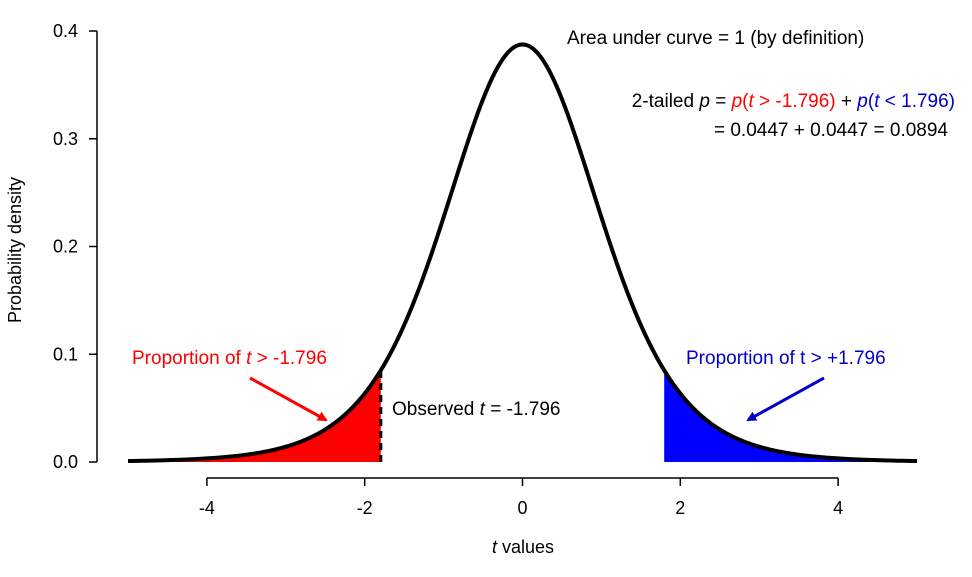 This screenshot has width=972, height=577. Describe the element at coordinates (65, 462) in the screenshot. I see `y-tick-label: 0.0` at that location.